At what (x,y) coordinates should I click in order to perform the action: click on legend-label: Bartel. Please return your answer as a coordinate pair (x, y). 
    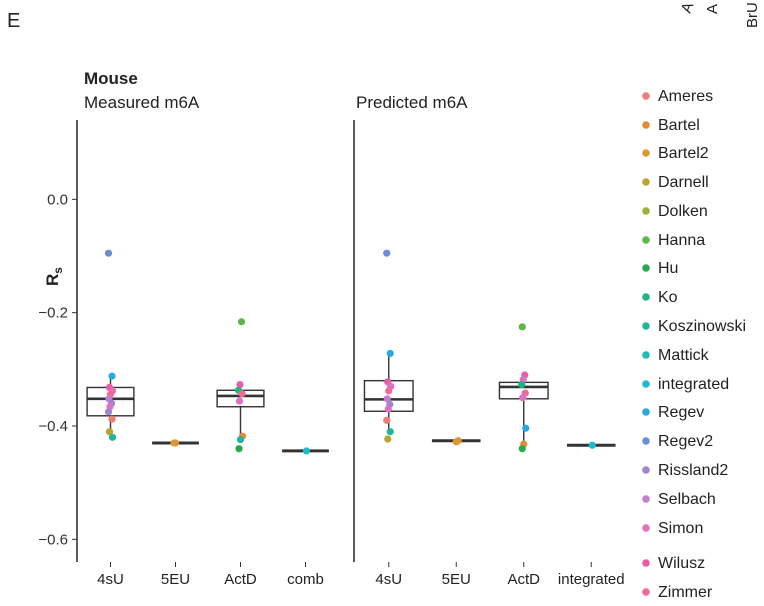
    Looking at the image, I should click on (679, 125).